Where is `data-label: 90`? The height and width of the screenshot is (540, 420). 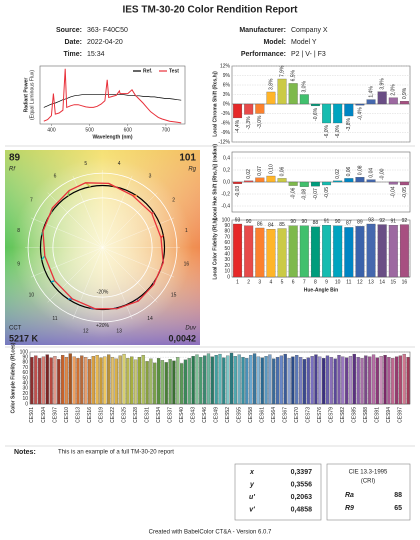 data-label: 90 is located at coordinates (293, 222).